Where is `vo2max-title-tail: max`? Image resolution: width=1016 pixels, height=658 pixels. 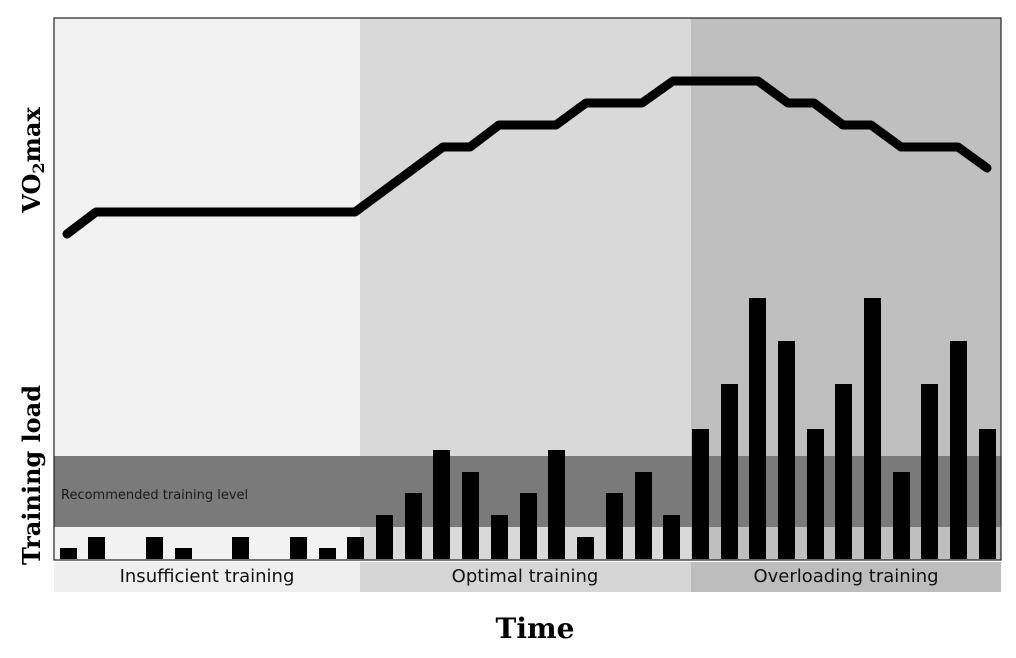
vo2max-title-tail: max is located at coordinates (31, 135).